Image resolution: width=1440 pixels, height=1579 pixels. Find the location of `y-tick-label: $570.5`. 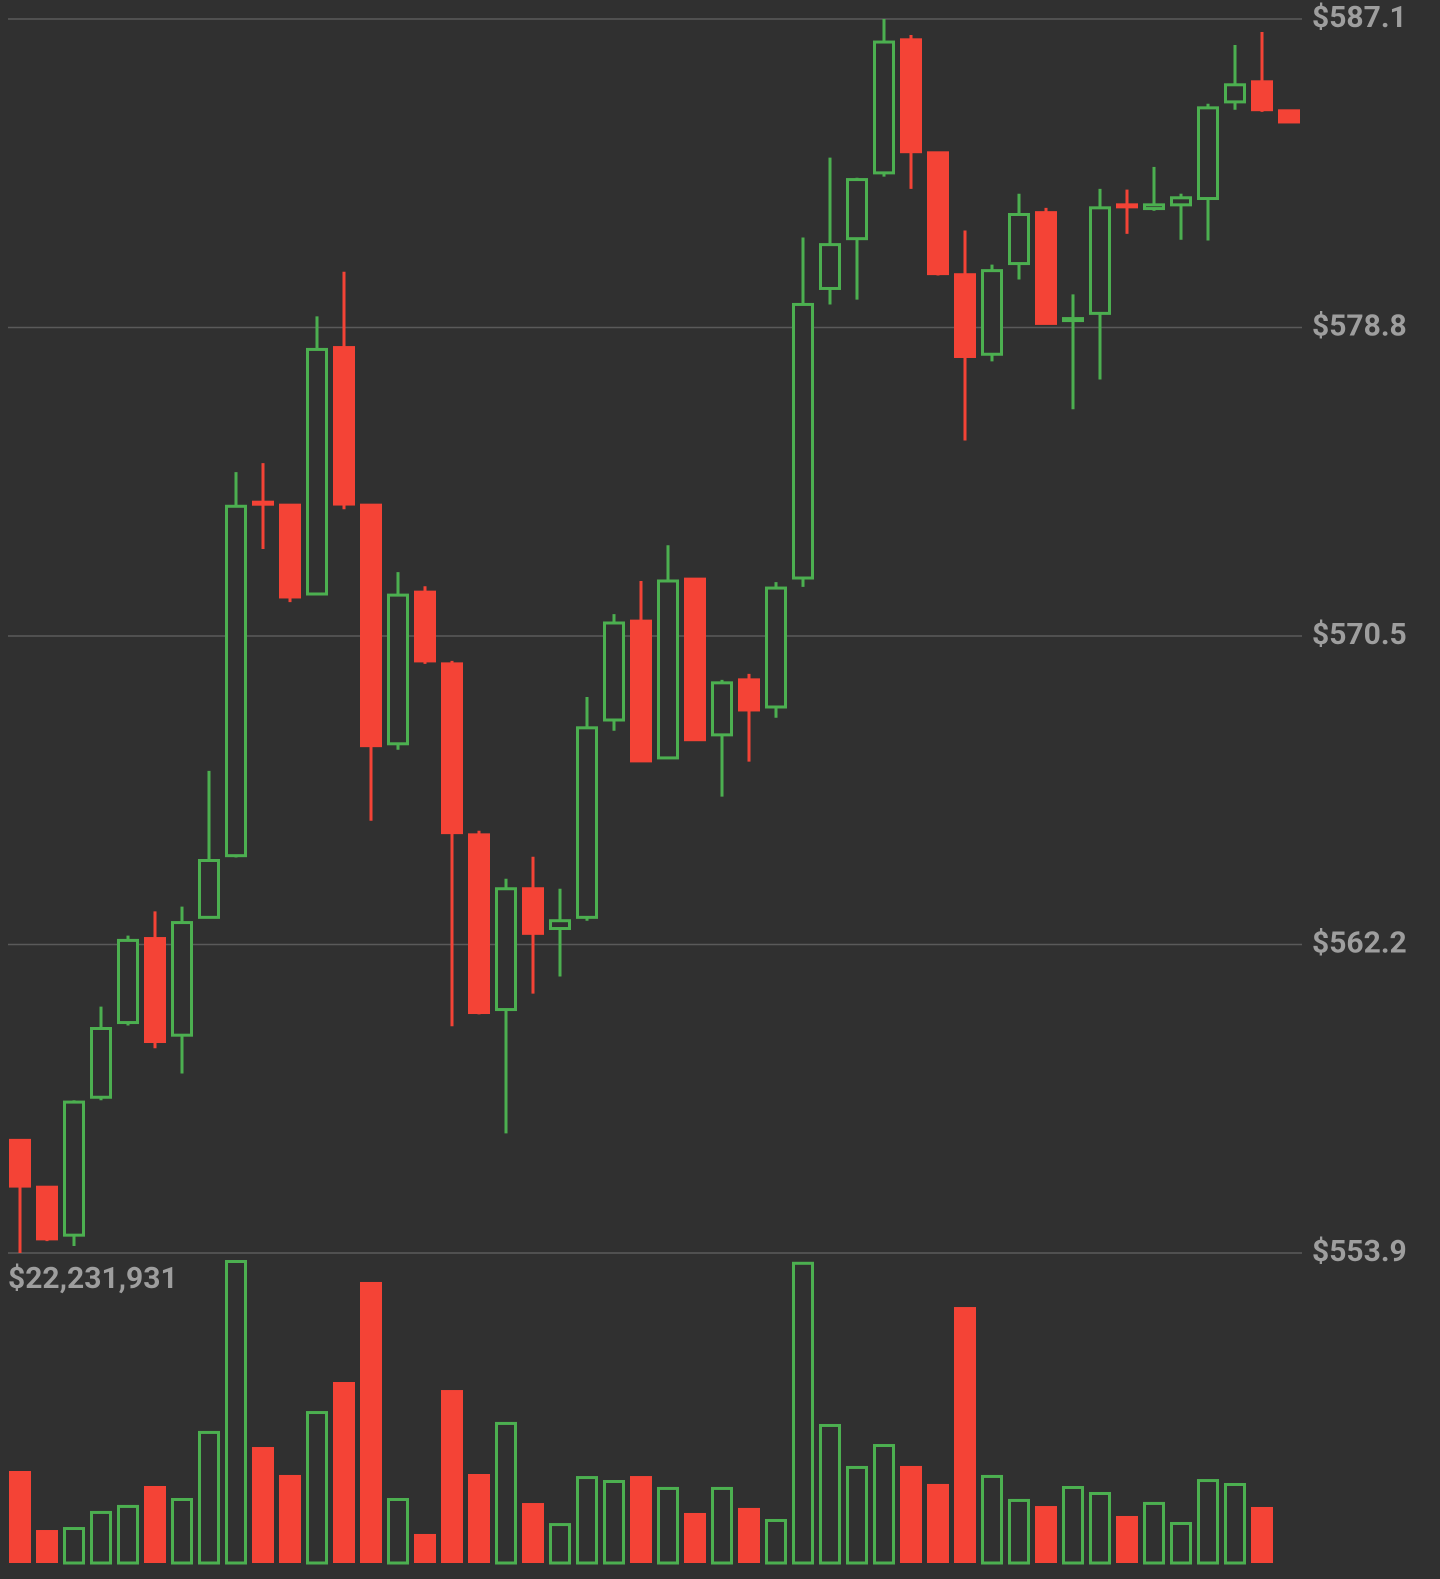

y-tick-label: $570.5 is located at coordinates (1359, 634).